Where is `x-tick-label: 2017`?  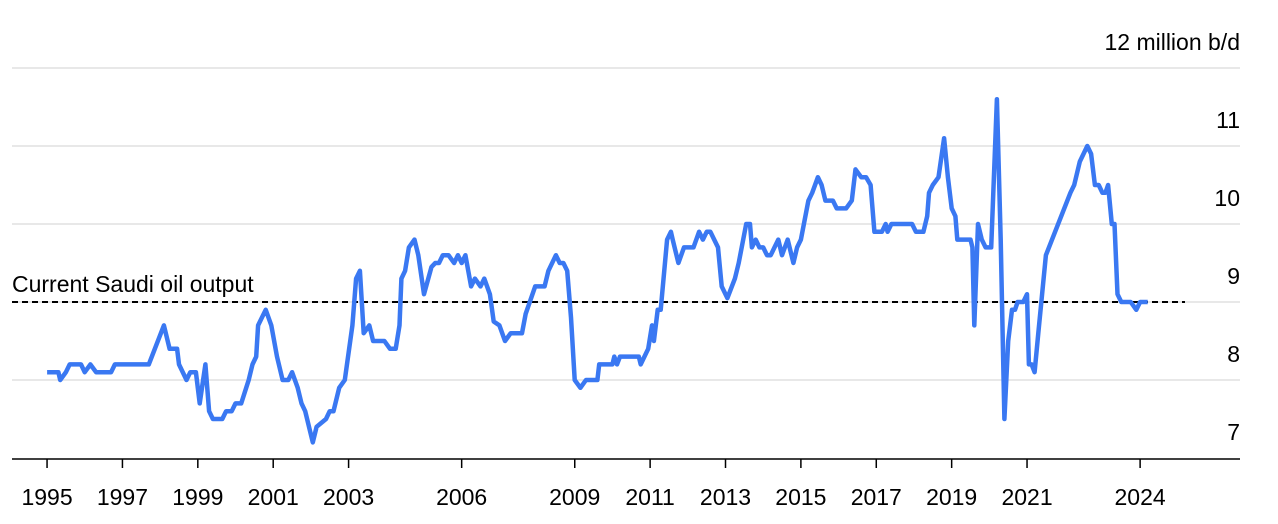
x-tick-label: 2017 is located at coordinates (876, 497).